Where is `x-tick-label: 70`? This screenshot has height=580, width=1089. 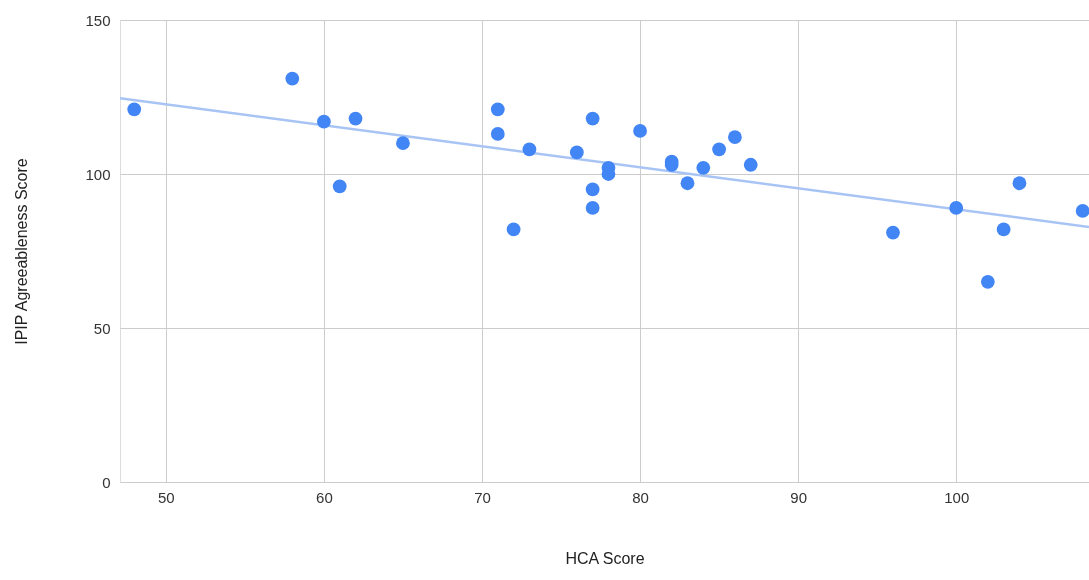
x-tick-label: 70 is located at coordinates (482, 497).